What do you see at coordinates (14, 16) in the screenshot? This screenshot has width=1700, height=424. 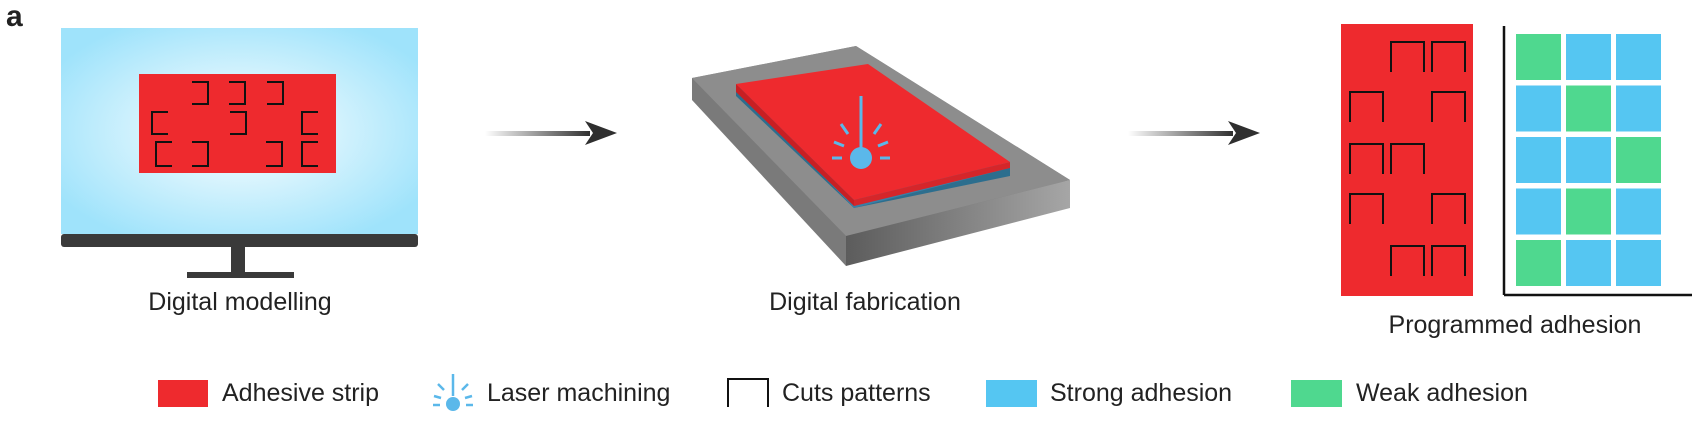 I see `panel-letter: a` at bounding box center [14, 16].